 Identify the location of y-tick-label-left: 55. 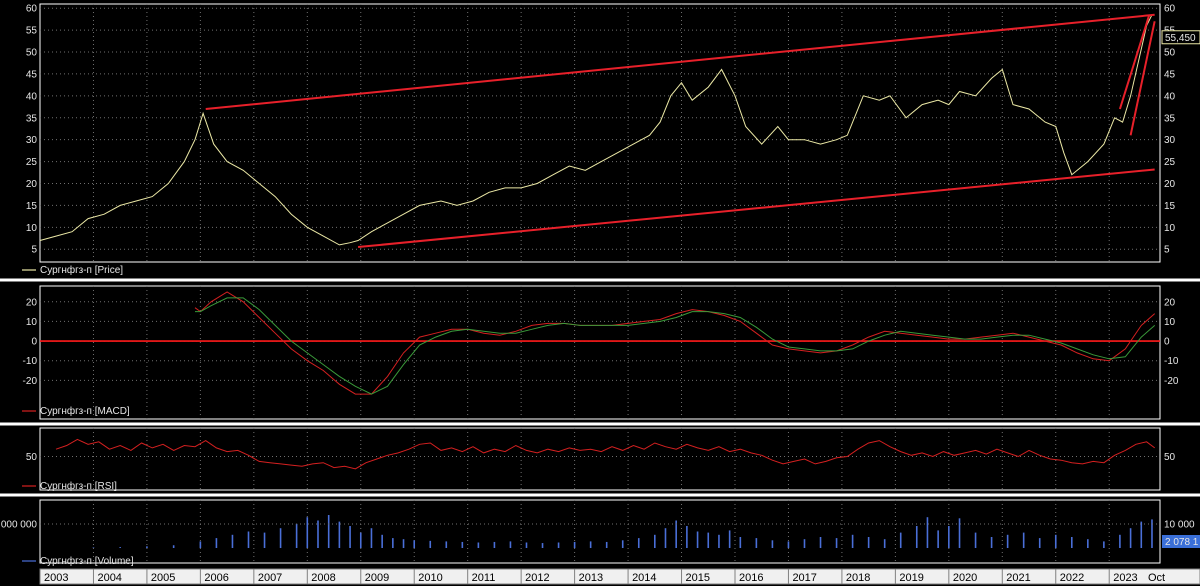
(32, 31).